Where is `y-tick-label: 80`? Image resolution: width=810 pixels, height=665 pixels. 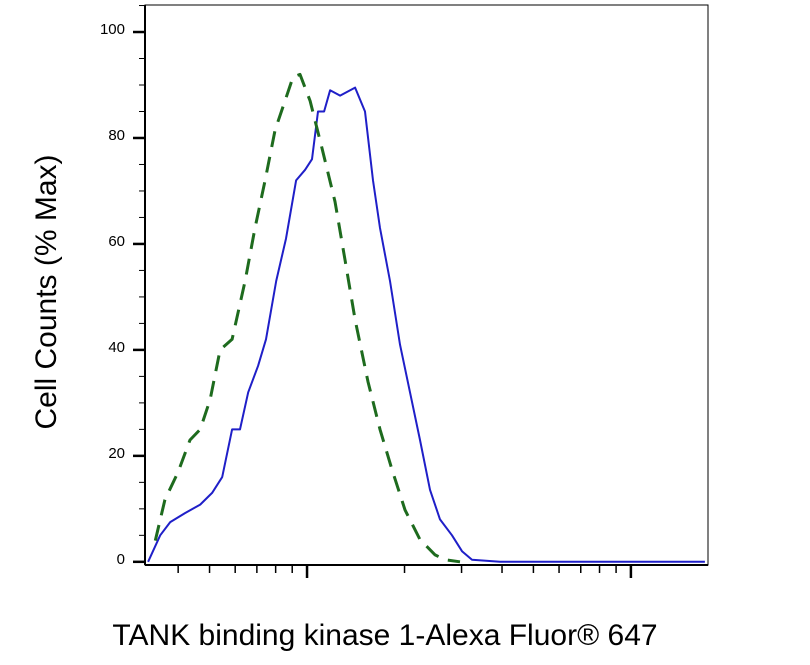 y-tick-label: 80 is located at coordinates (116, 135).